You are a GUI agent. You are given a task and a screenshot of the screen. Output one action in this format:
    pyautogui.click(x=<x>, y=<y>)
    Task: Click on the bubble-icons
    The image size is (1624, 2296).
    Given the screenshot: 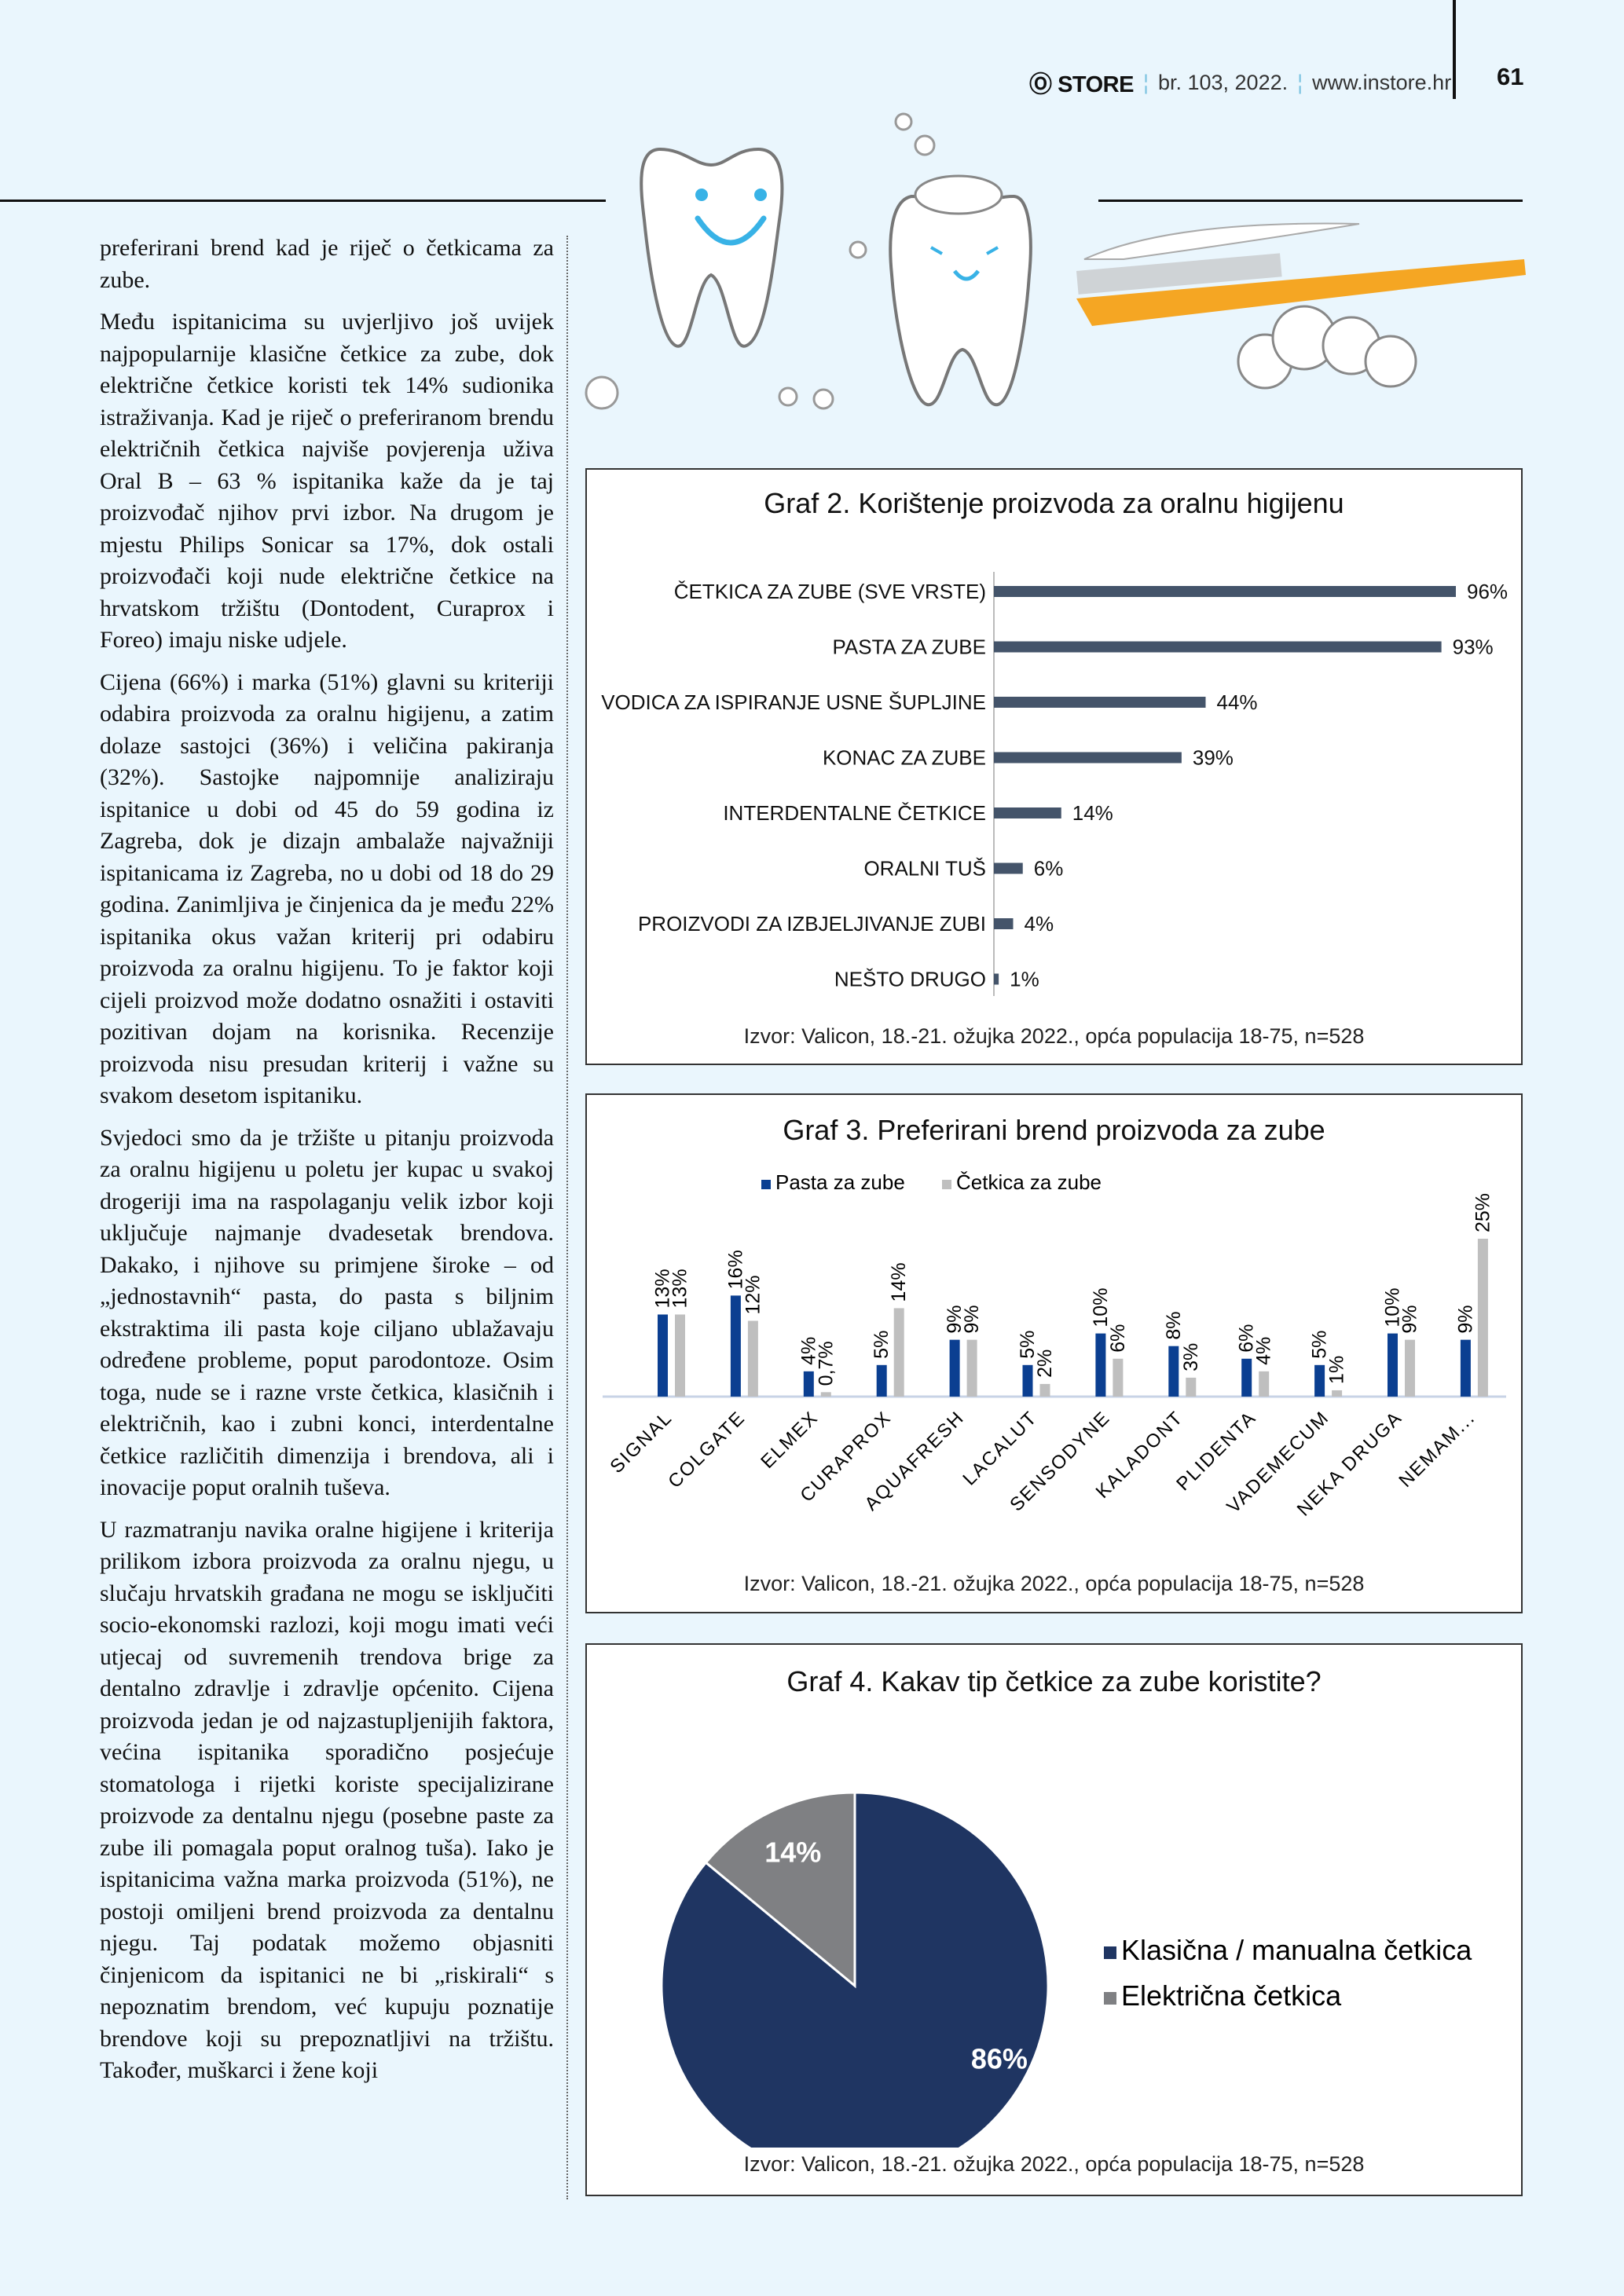 What is the action you would take?
    pyautogui.click(x=761, y=261)
    